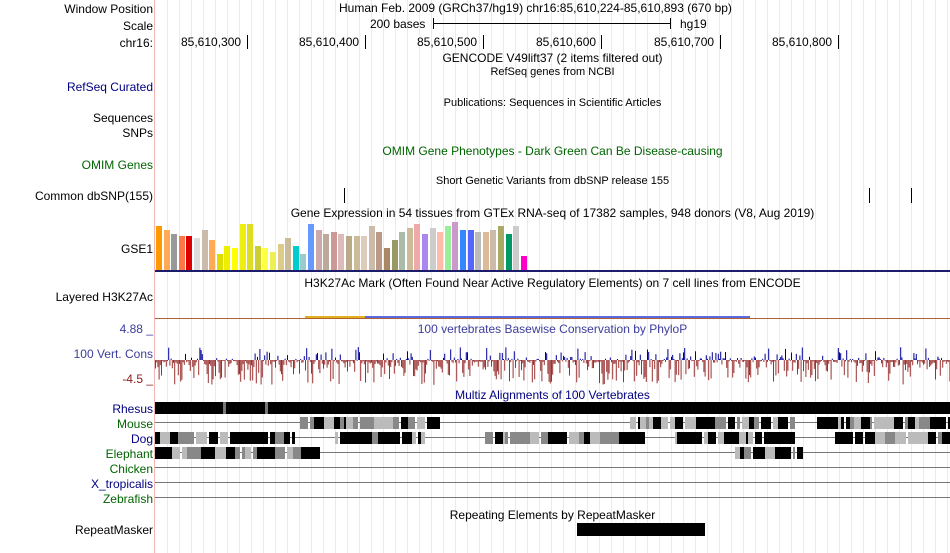 This screenshot has width=950, height=553. I want to click on omim-track-label: OMIM Genes, so click(117, 165).